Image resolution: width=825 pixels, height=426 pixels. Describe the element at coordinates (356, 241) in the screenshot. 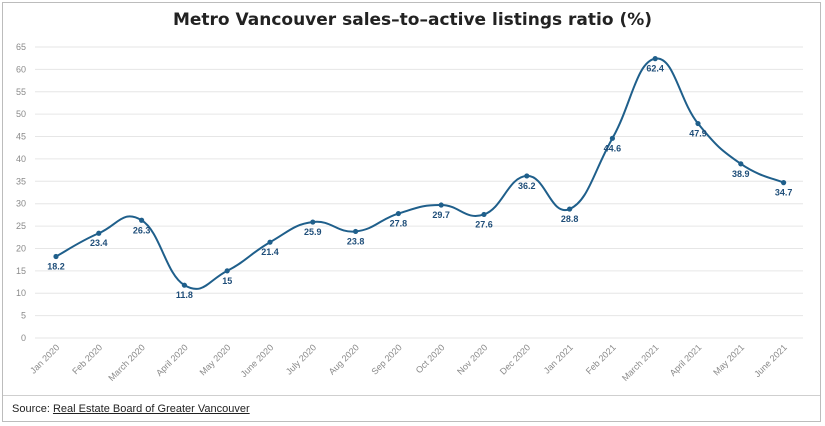

I see `data-label: 23.8` at that location.